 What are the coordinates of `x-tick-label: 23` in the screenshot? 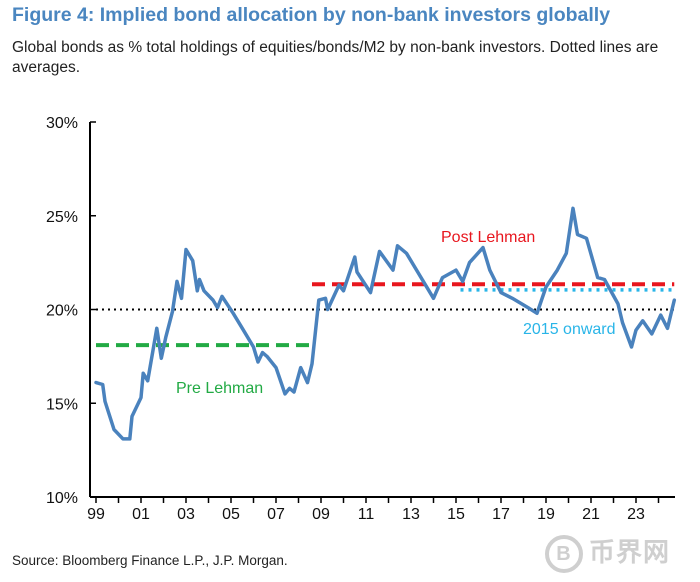 It's located at (636, 514).